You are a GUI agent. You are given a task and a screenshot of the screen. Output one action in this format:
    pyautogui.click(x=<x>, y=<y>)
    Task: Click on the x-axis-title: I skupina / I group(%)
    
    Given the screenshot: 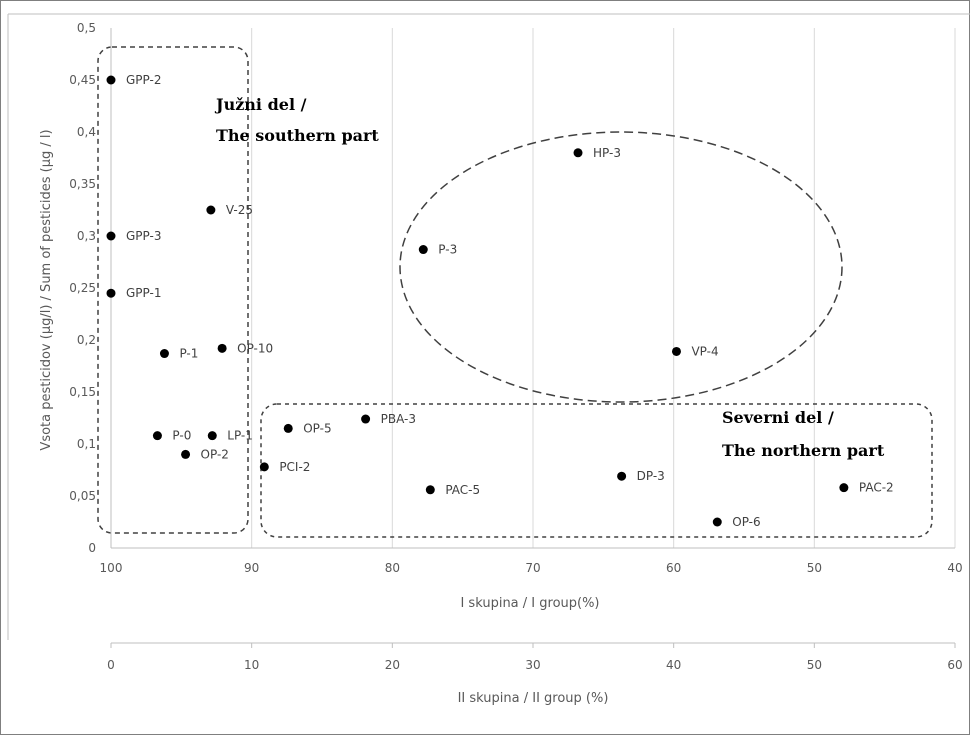 What is the action you would take?
    pyautogui.click(x=529, y=603)
    